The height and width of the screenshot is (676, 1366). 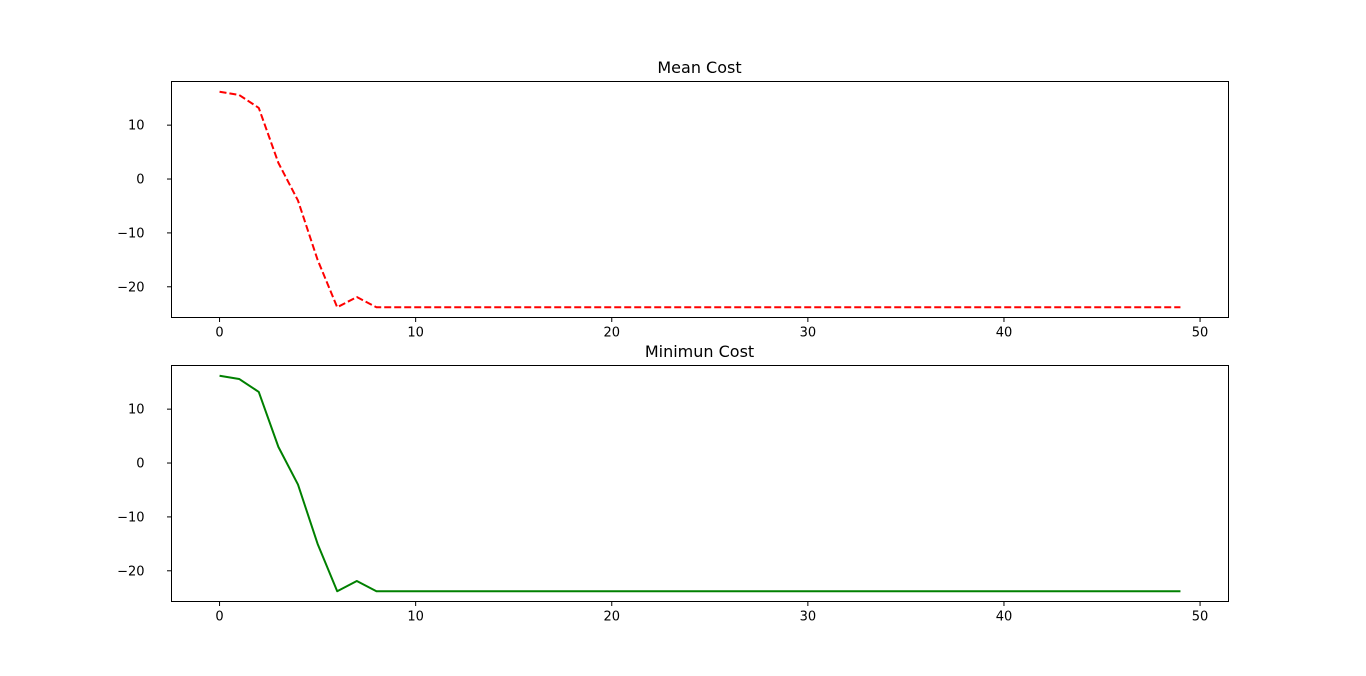 What do you see at coordinates (140, 180) in the screenshot?
I see `mean-cost-y-tick-label: 0` at bounding box center [140, 180].